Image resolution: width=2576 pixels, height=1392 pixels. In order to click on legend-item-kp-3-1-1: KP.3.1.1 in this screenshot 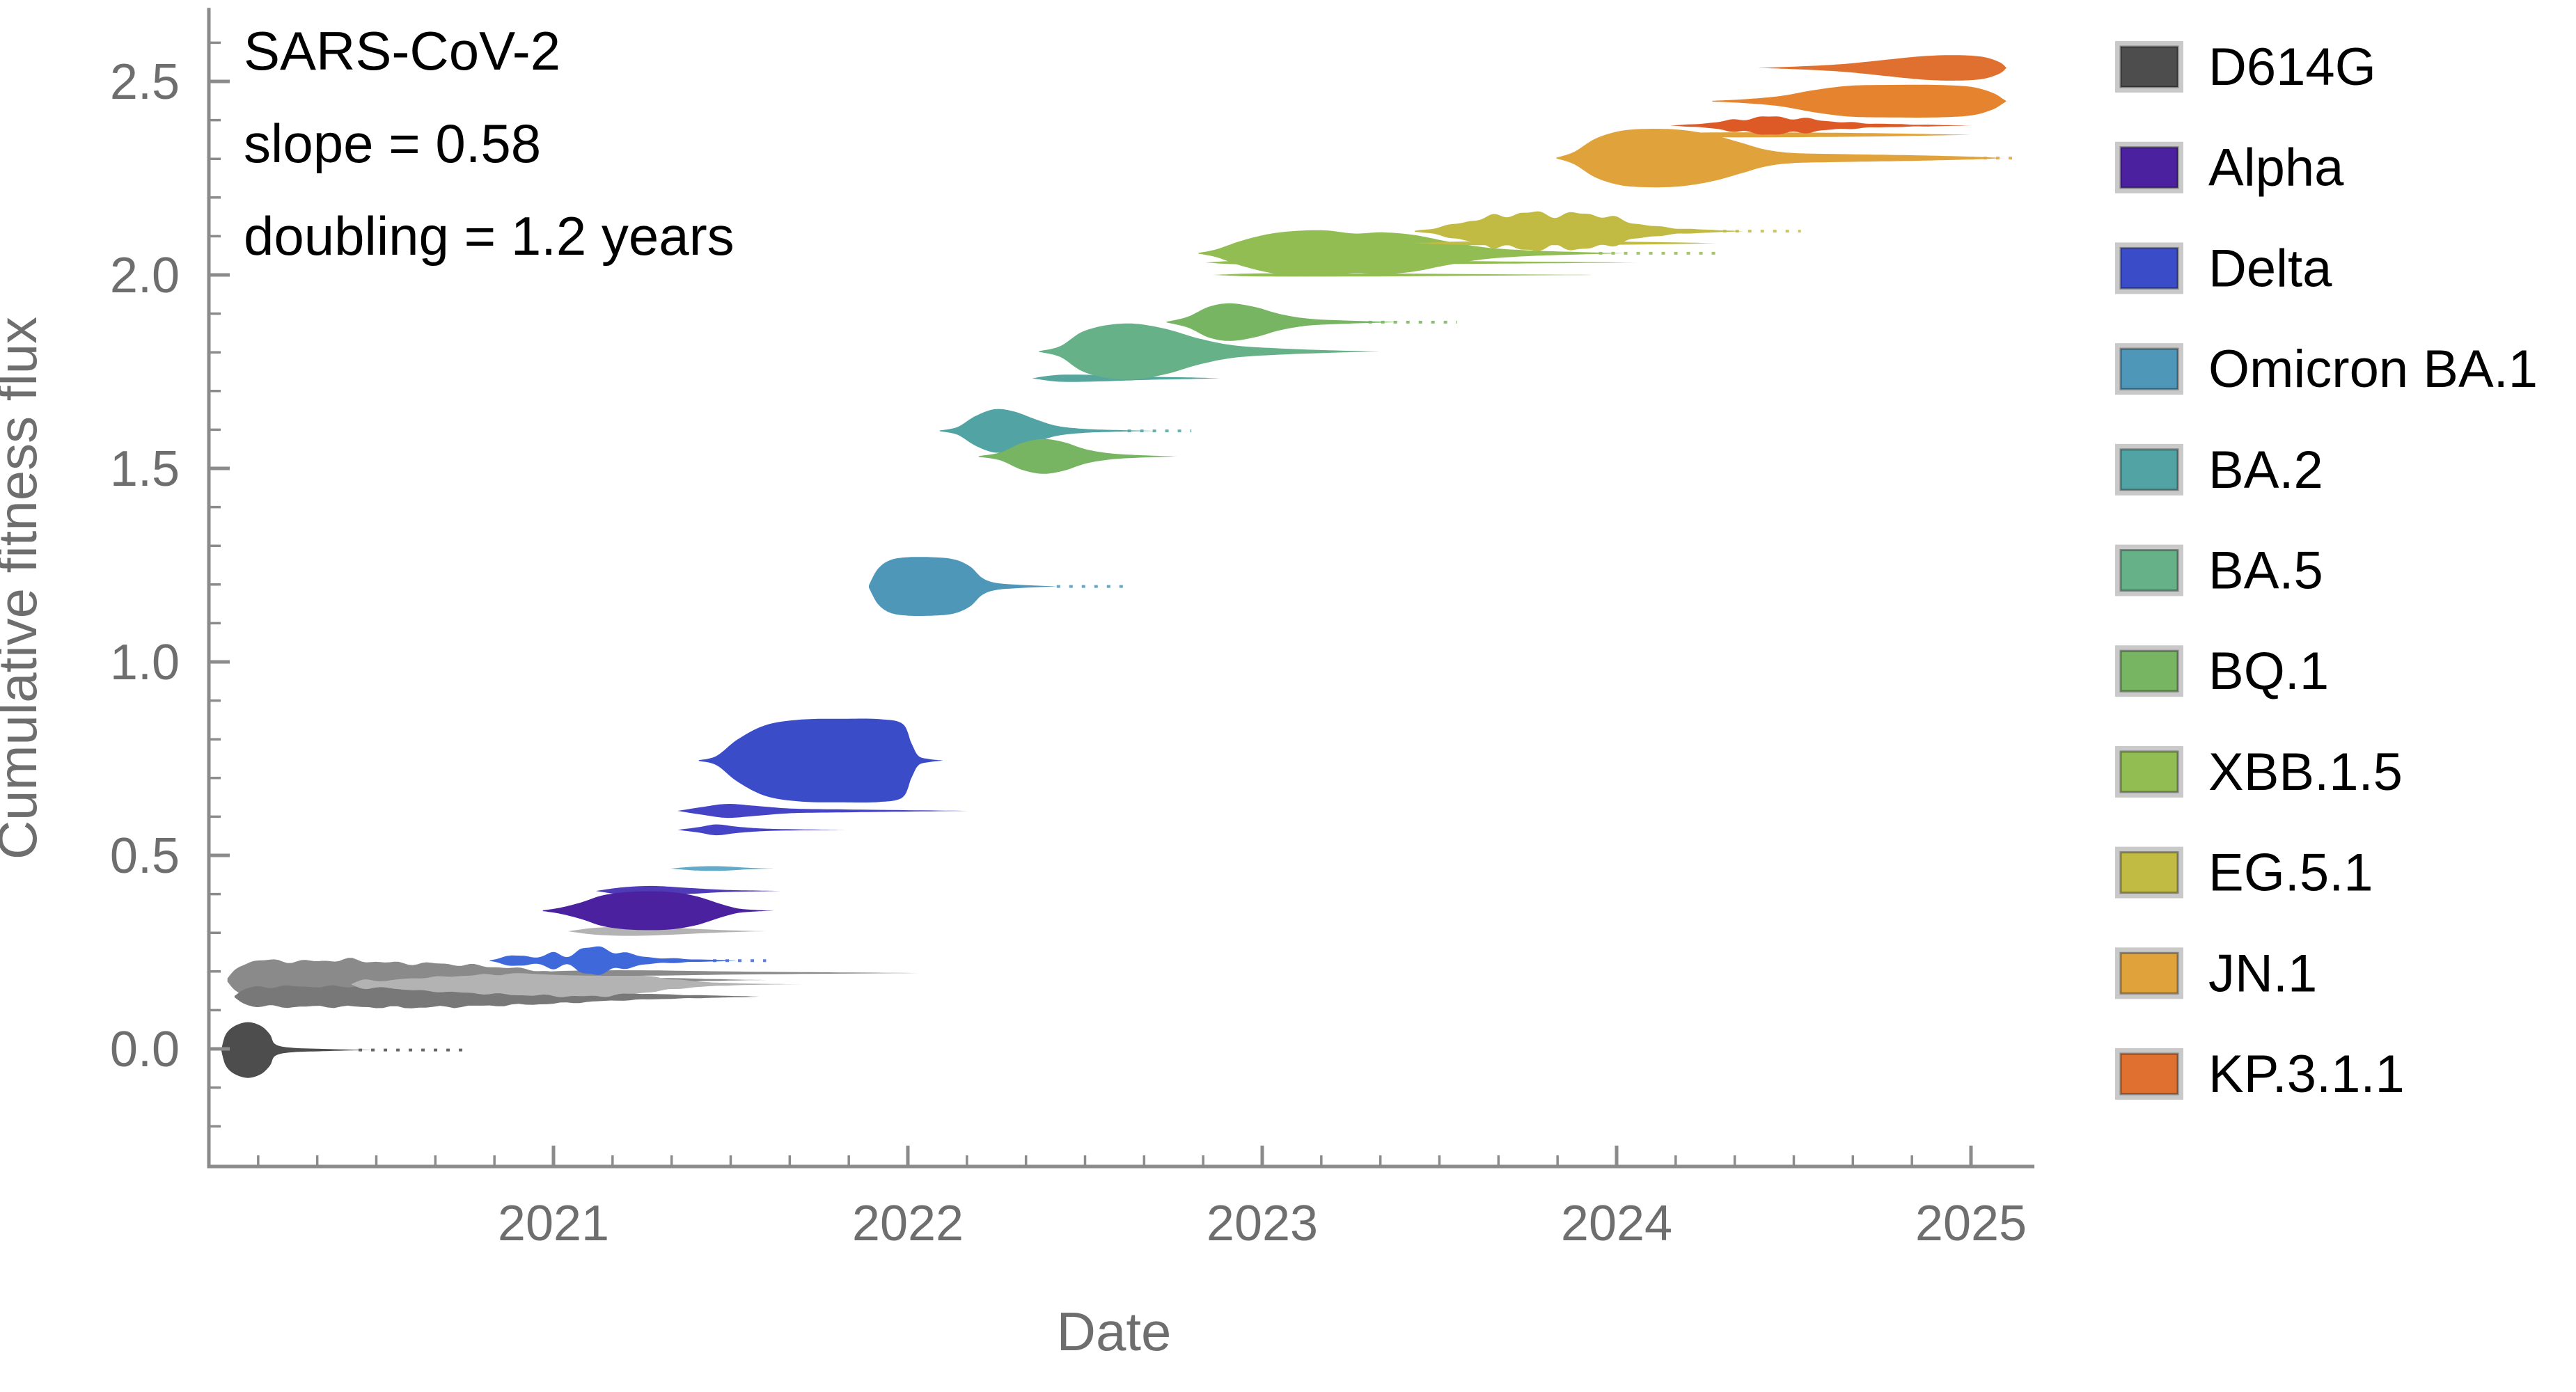, I will do `click(2260, 1074)`.